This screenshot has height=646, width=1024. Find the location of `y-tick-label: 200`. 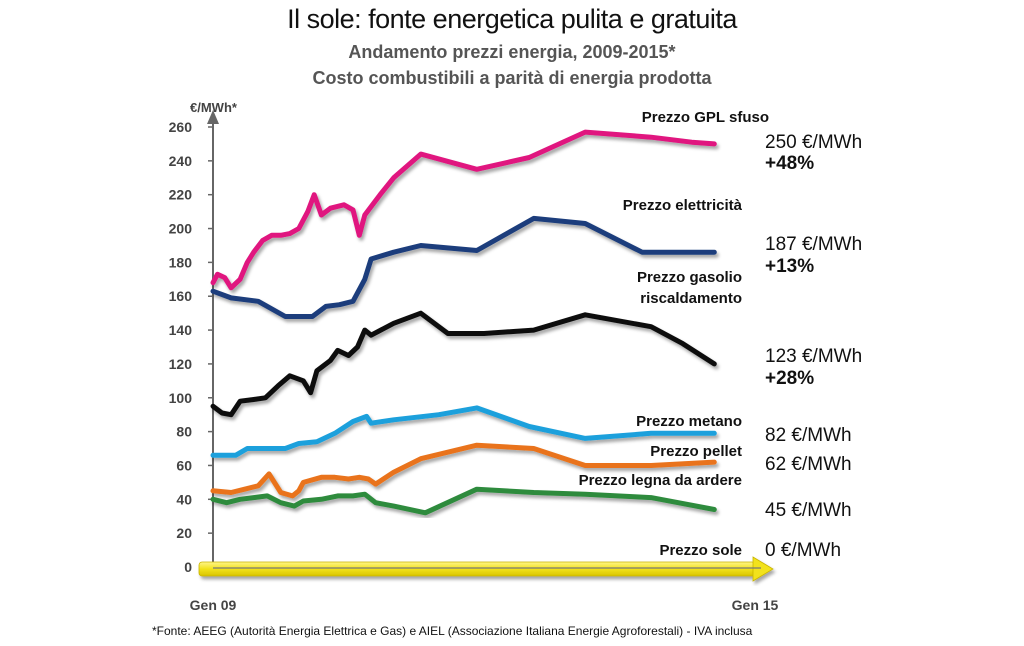

y-tick-label: 200 is located at coordinates (181, 229).